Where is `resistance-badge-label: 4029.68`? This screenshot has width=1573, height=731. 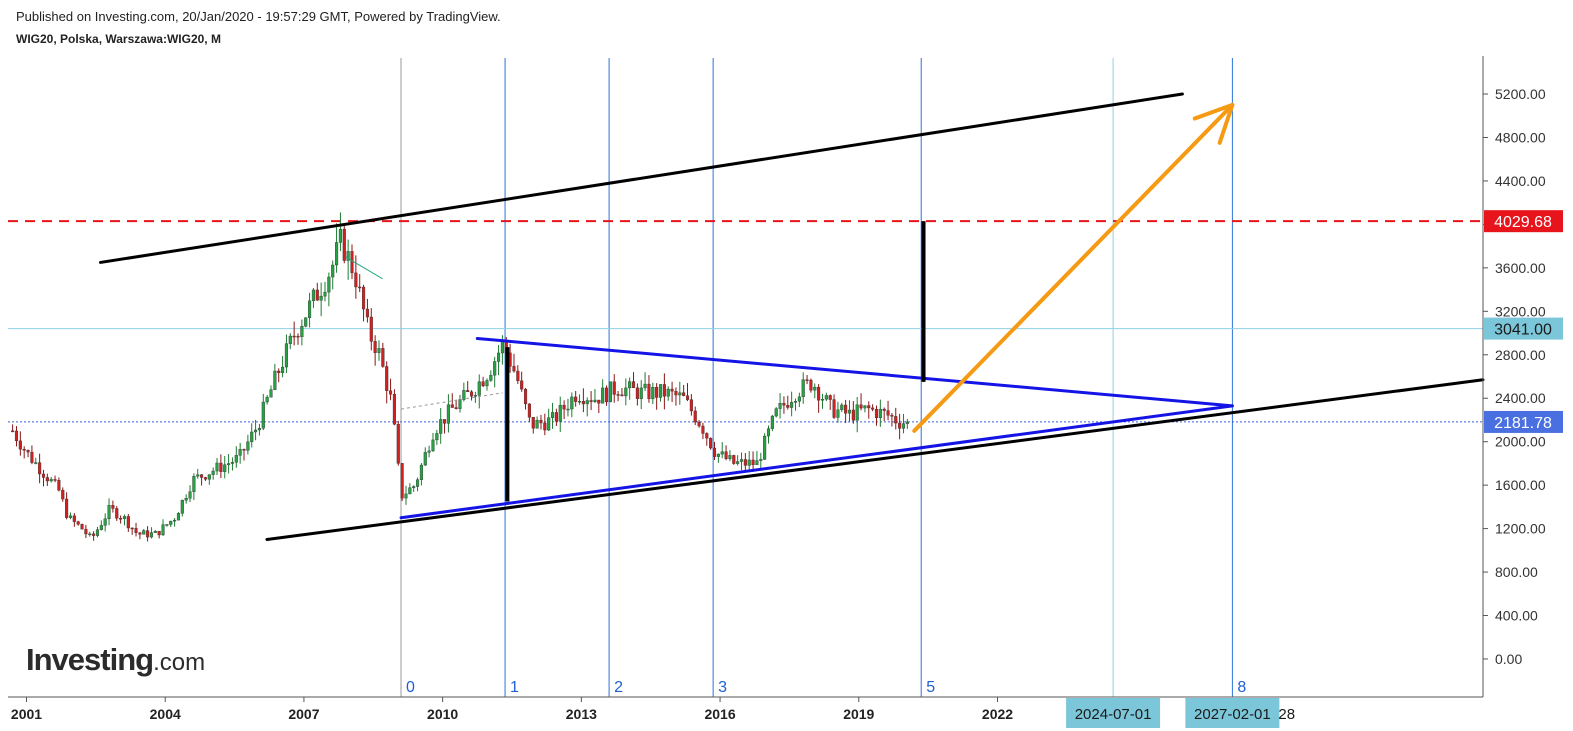 resistance-badge-label: 4029.68 is located at coordinates (1523, 222).